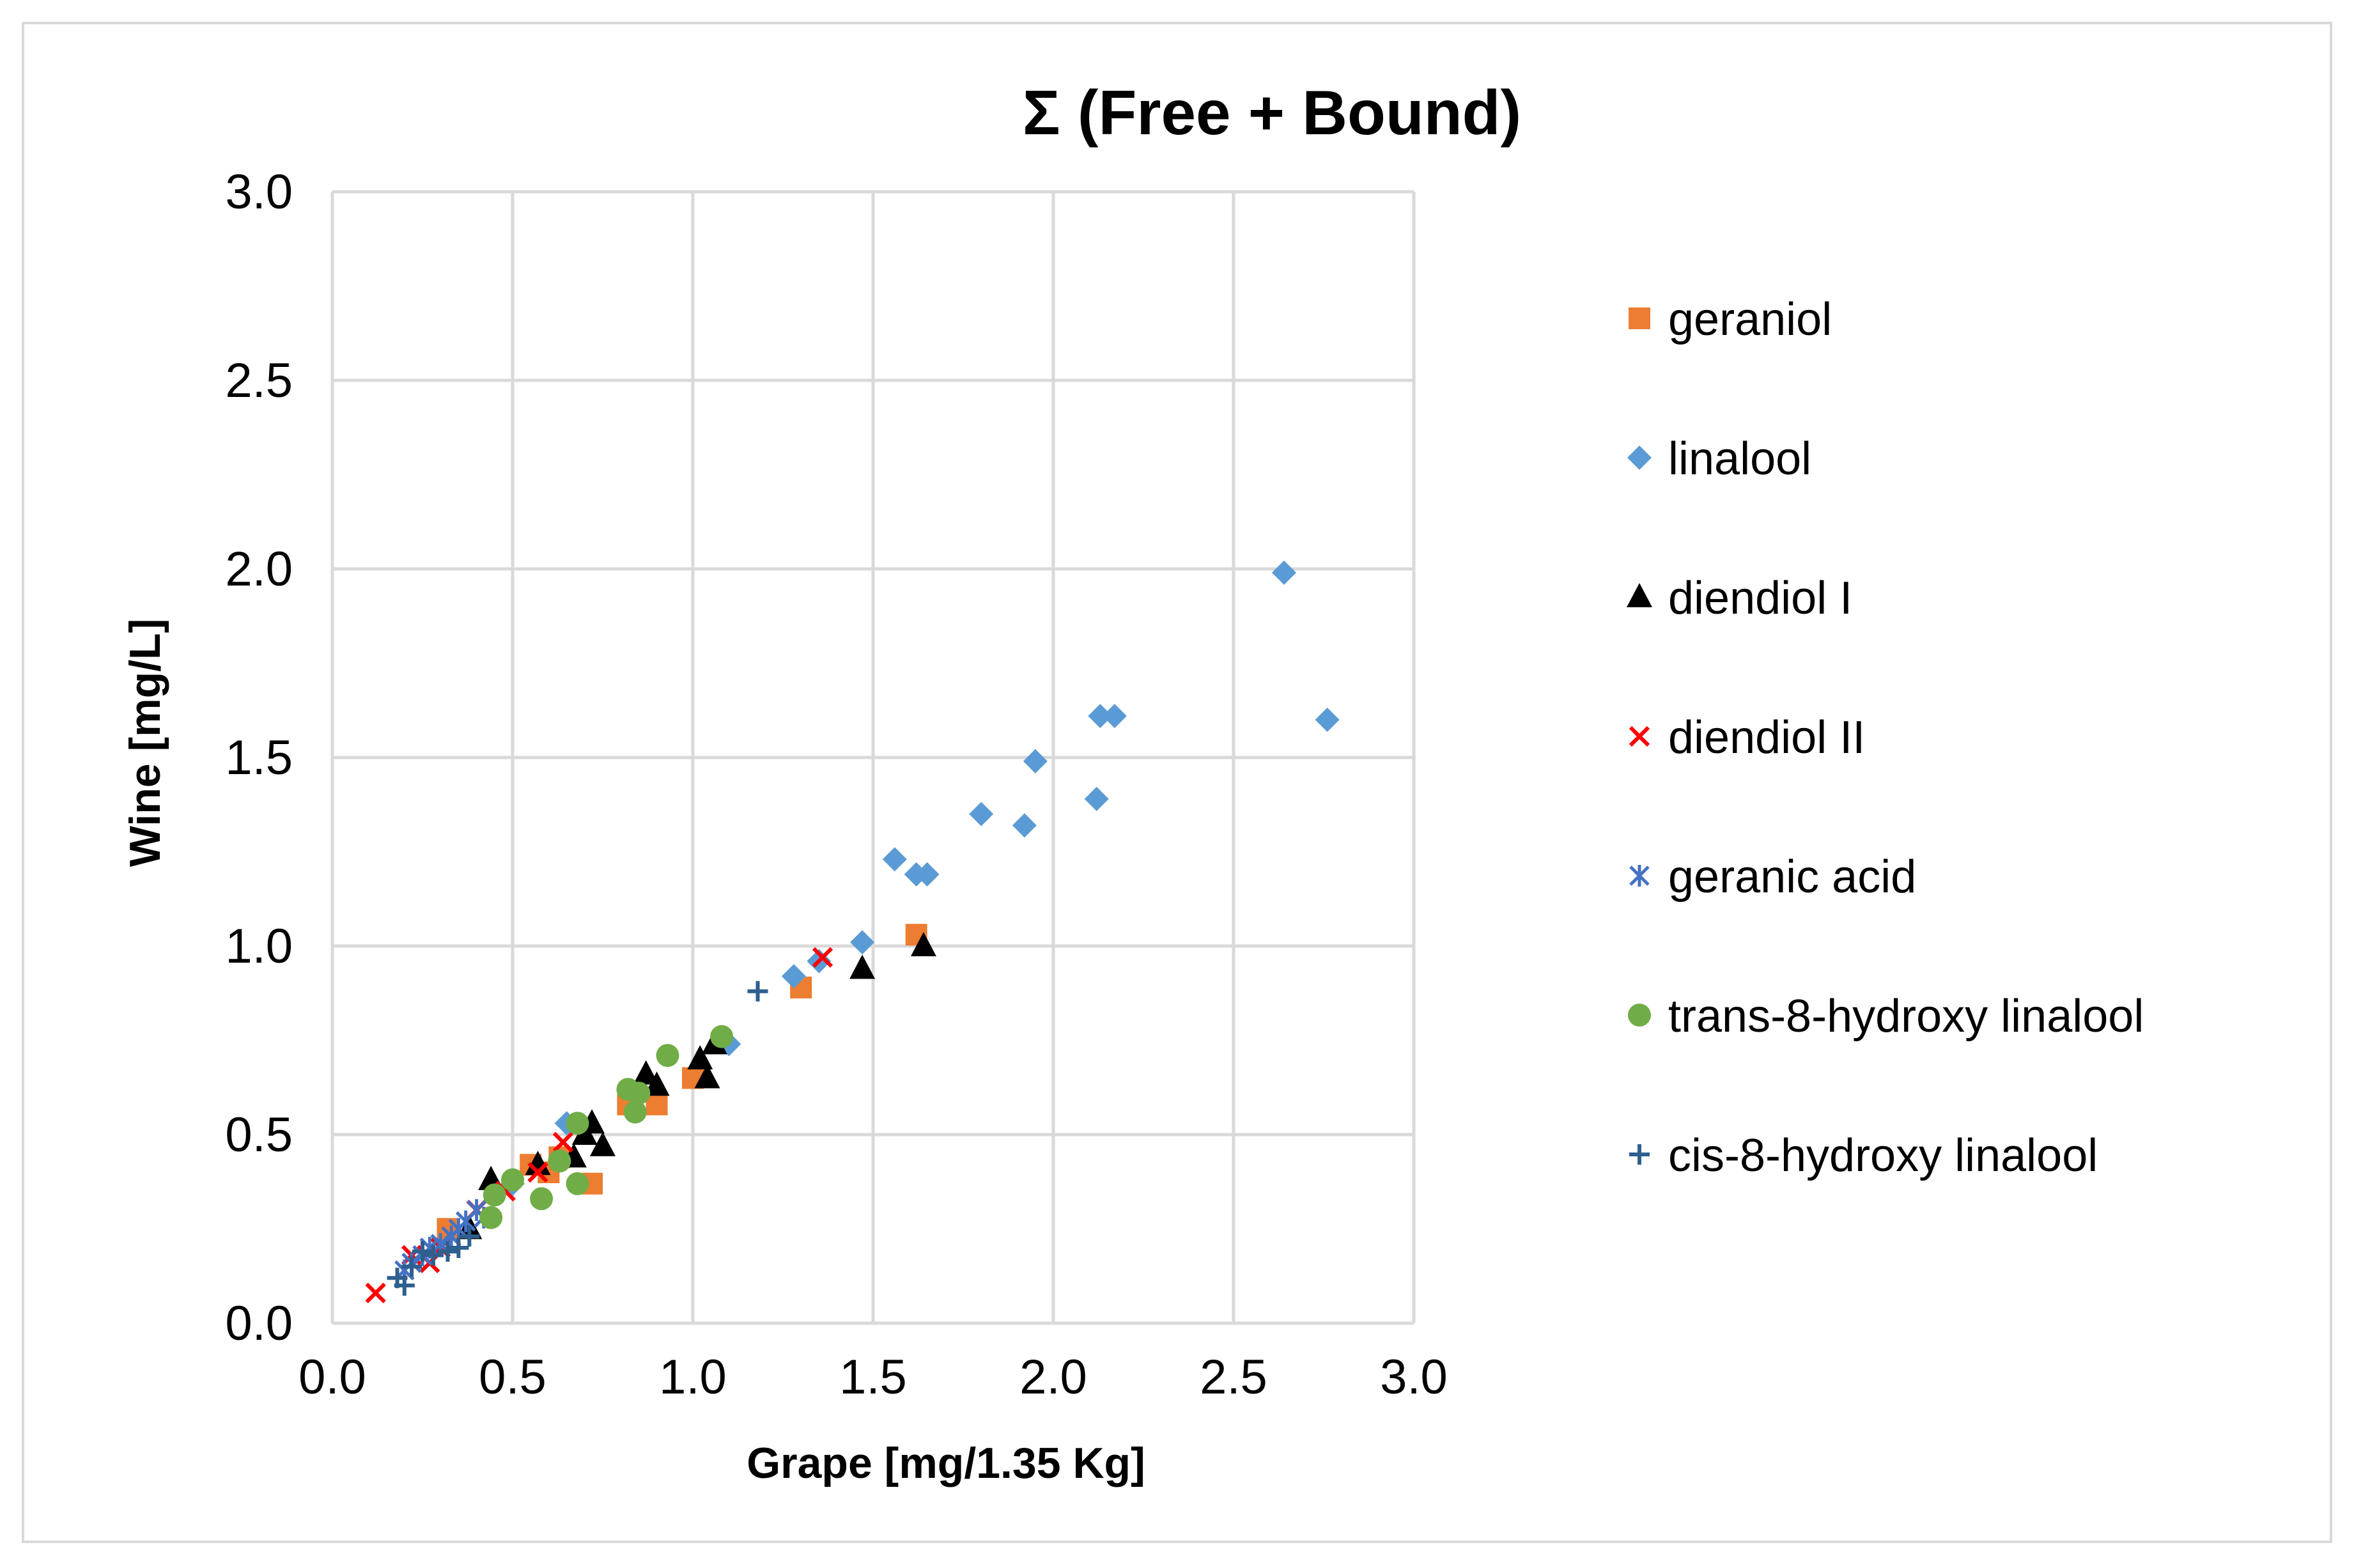 The height and width of the screenshot is (1568, 2354). Describe the element at coordinates (259, 192) in the screenshot. I see `y-tick-label: 3.0` at that location.